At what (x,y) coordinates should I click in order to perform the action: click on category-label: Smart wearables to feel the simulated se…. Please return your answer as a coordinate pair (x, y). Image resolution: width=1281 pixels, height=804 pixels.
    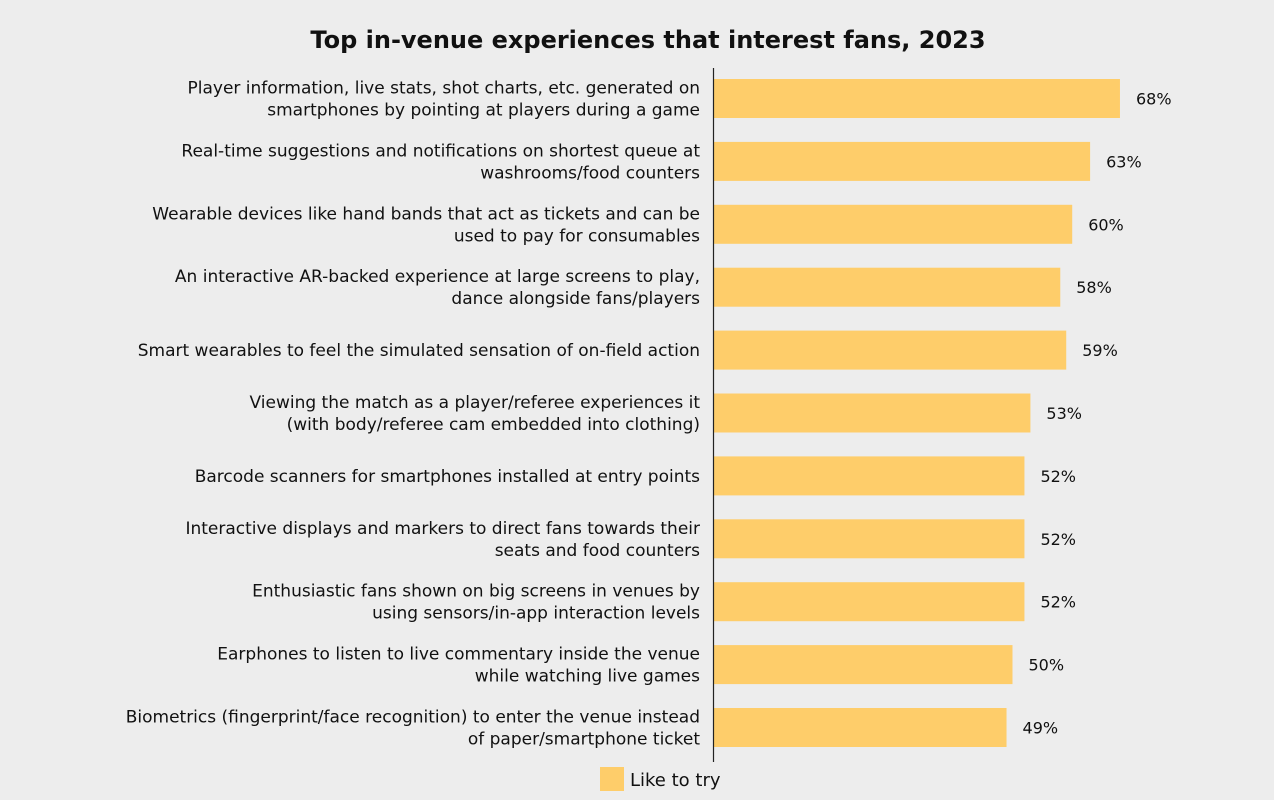
    Looking at the image, I should click on (419, 351).